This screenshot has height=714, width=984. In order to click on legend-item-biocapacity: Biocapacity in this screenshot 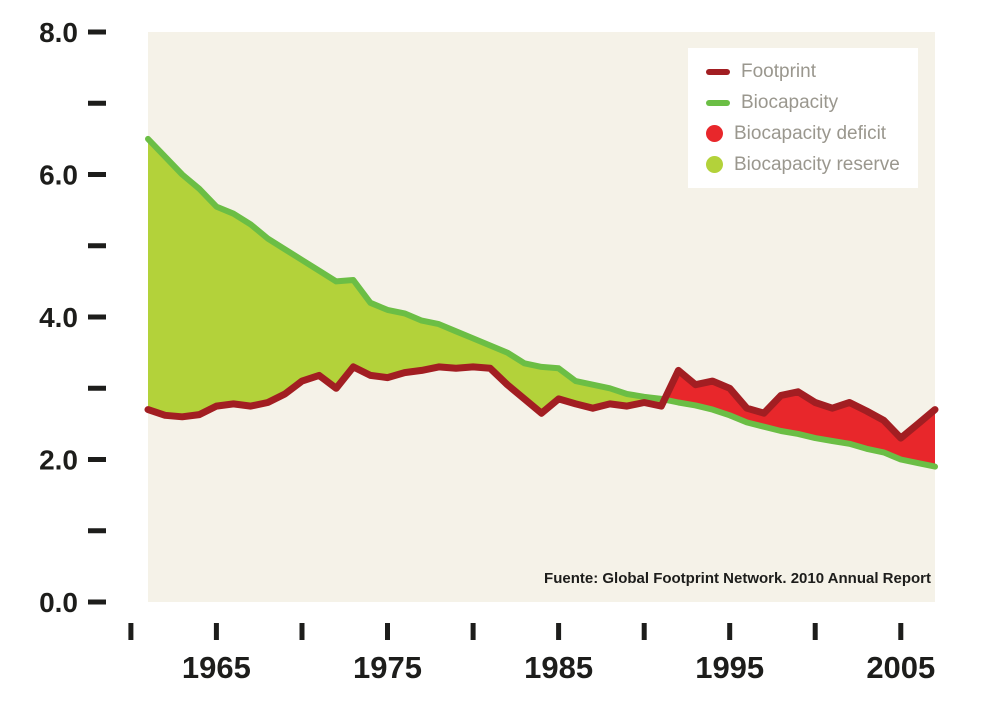, I will do `click(812, 102)`.